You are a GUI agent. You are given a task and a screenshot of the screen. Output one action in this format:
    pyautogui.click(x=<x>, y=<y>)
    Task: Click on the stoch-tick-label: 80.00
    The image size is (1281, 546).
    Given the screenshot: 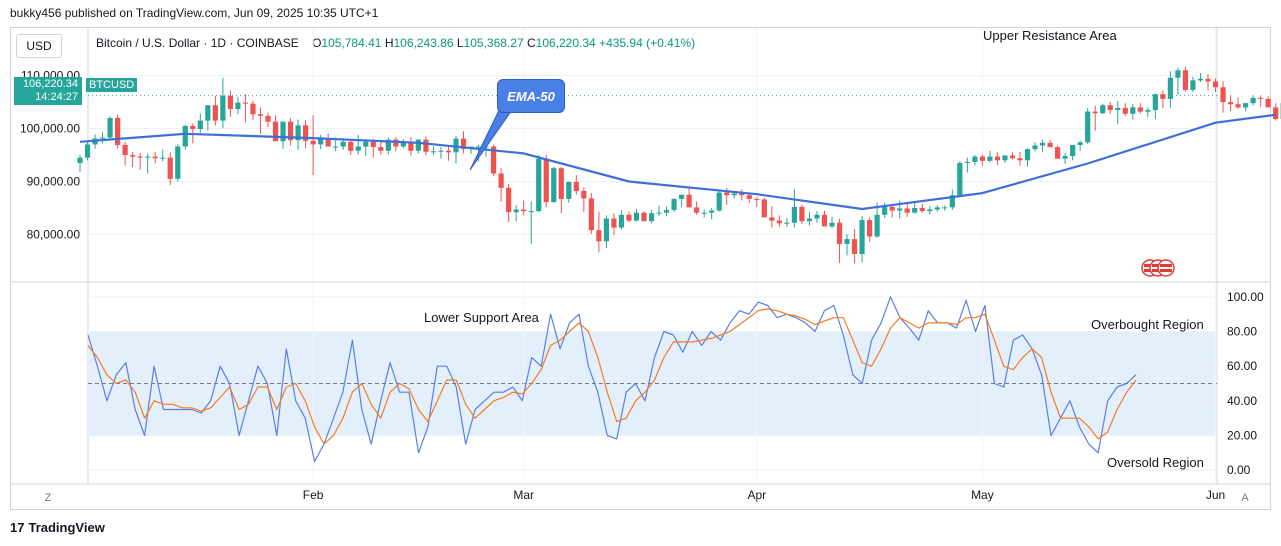 What is the action you would take?
    pyautogui.click(x=1242, y=332)
    